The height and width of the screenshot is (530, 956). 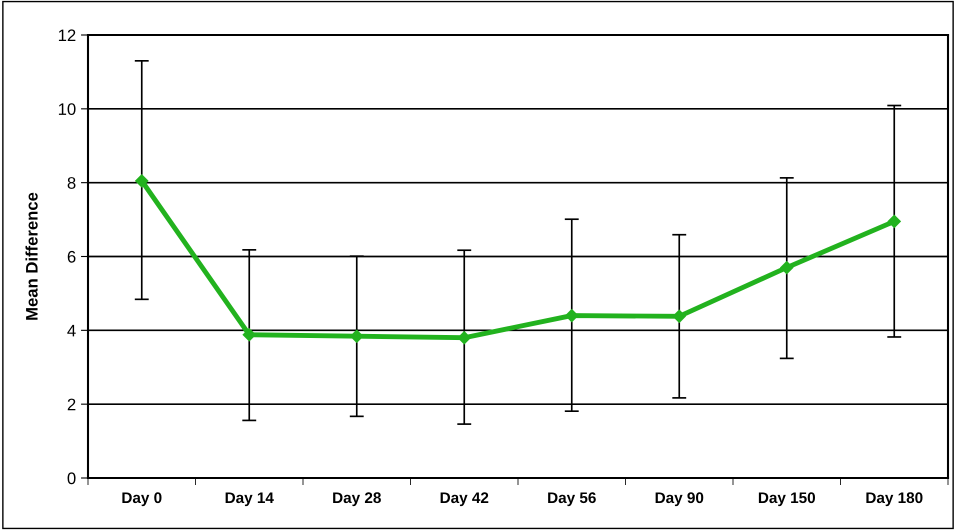 What do you see at coordinates (72, 478) in the screenshot?
I see `y-tick-label: 0` at bounding box center [72, 478].